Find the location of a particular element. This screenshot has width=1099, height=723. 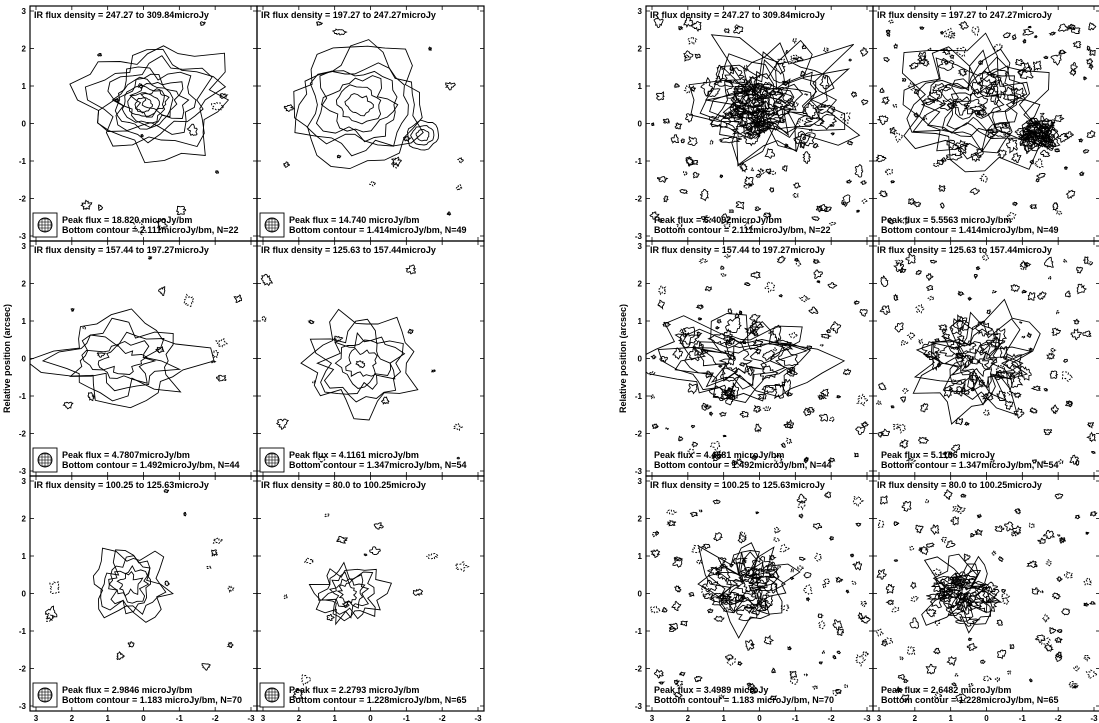

contour-map is located at coordinates (987, 596).